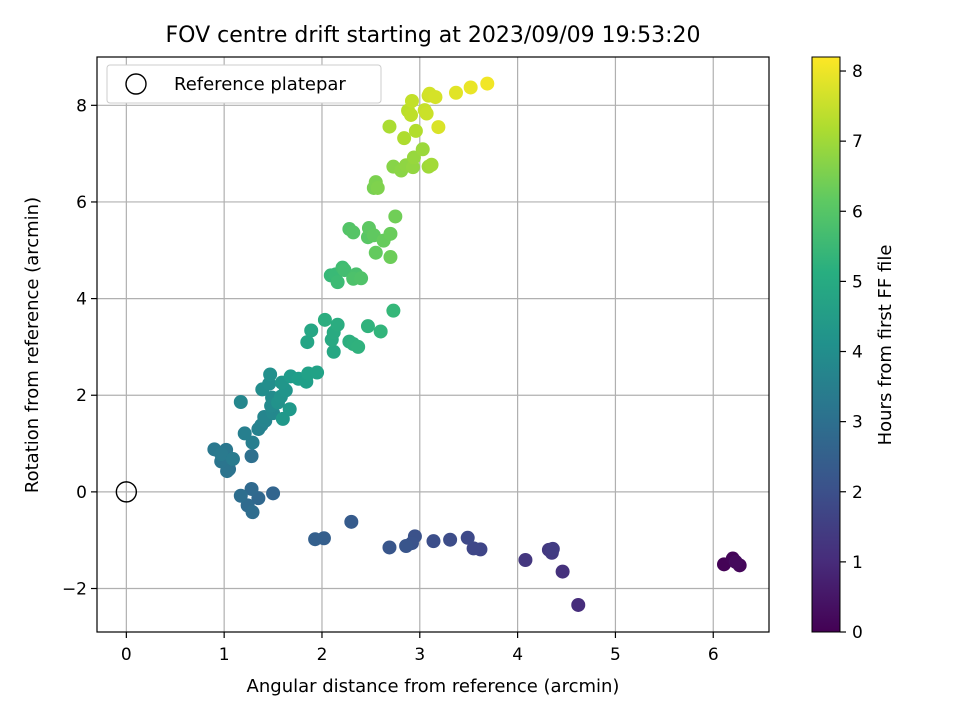 This screenshot has width=960, height=720. Describe the element at coordinates (857, 212) in the screenshot. I see `colorbar-tick-label: 6` at that location.